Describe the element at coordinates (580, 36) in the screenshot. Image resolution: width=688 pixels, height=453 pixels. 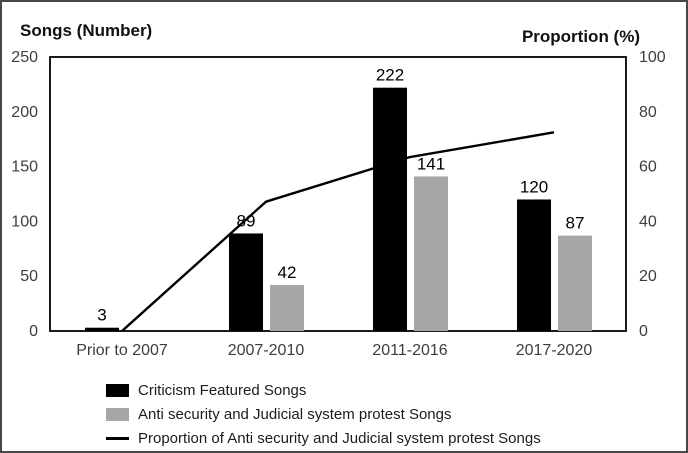
I see `right-axis-title: Proportion (%)` at that location.